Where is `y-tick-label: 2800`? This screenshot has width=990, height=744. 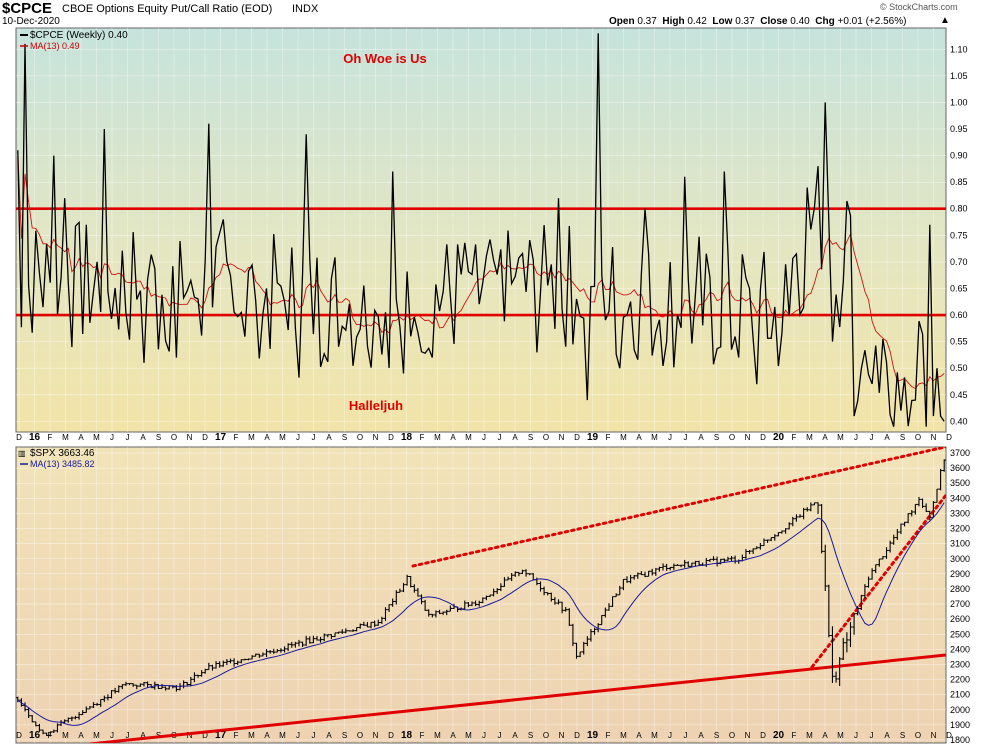
y-tick-label: 2800 is located at coordinates (960, 589).